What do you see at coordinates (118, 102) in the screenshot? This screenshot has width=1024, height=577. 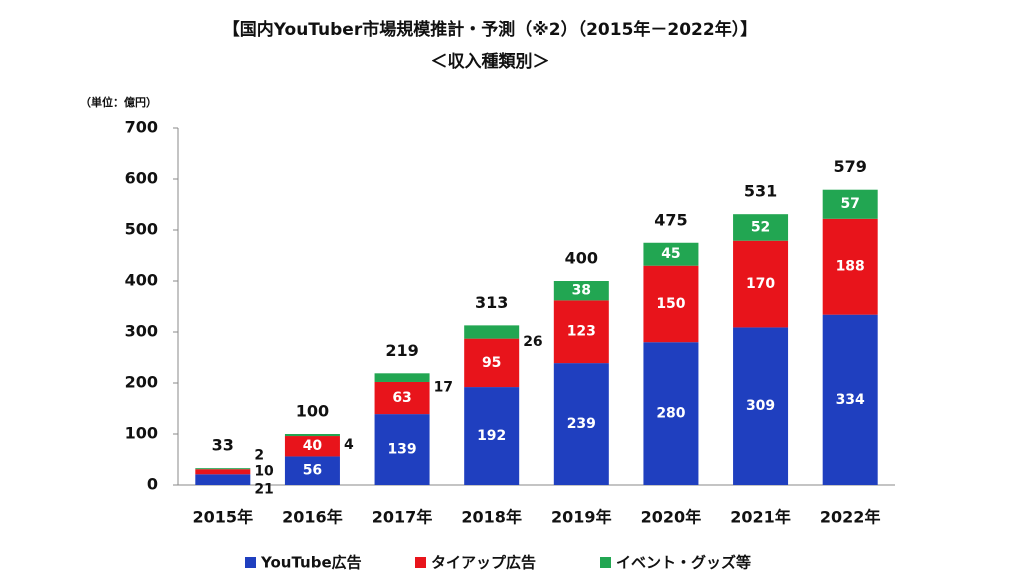 I see `y-axis-label: （単位：億円）` at bounding box center [118, 102].